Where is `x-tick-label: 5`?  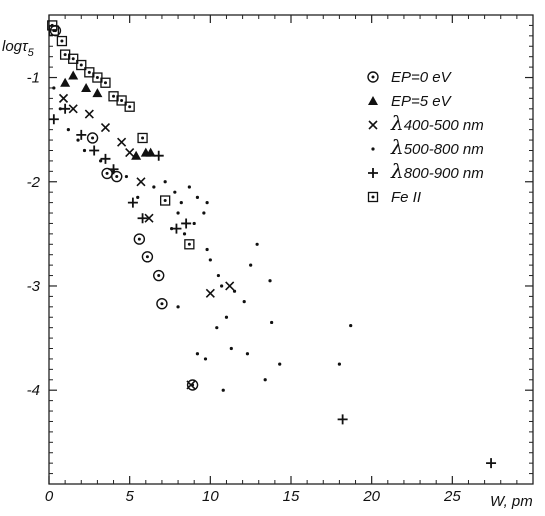
x-tick-label: 5 is located at coordinates (129, 496).